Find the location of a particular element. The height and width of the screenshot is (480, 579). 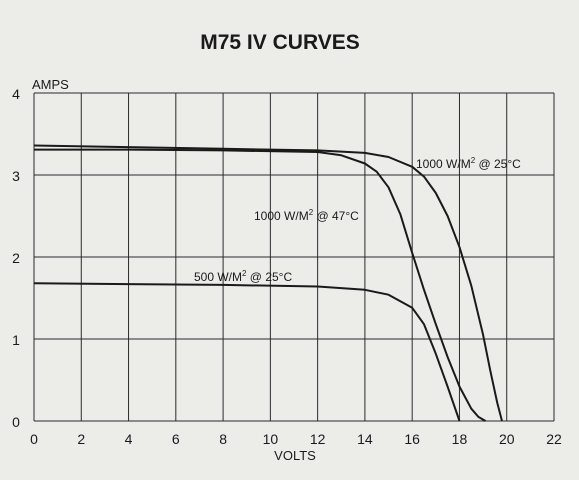

y-tick-label: 3 is located at coordinates (16, 176).